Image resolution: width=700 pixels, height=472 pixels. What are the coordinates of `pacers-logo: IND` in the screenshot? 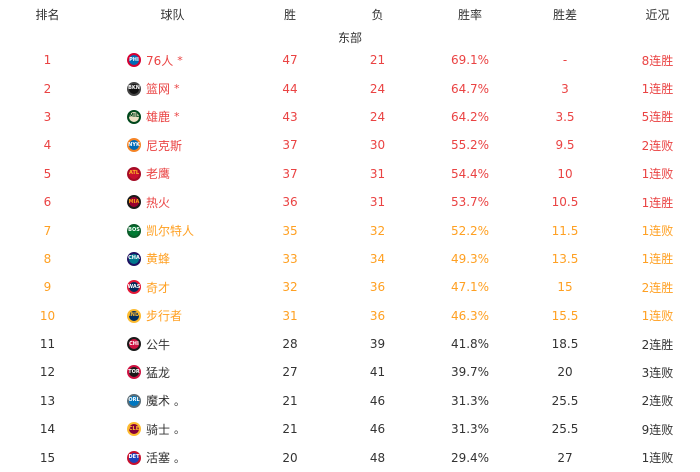 It's located at (134, 315).